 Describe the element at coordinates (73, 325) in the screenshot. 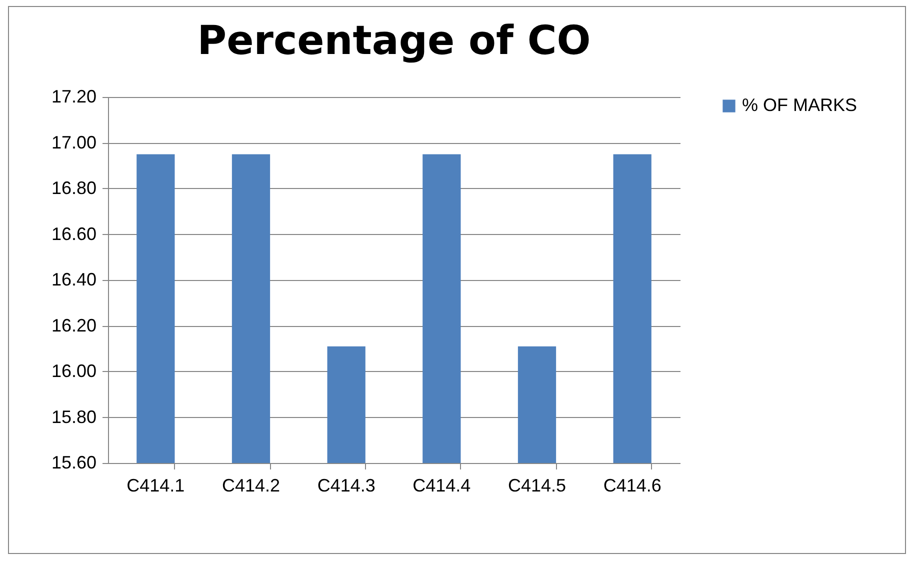

I see `y-tick-label: 16.20` at that location.